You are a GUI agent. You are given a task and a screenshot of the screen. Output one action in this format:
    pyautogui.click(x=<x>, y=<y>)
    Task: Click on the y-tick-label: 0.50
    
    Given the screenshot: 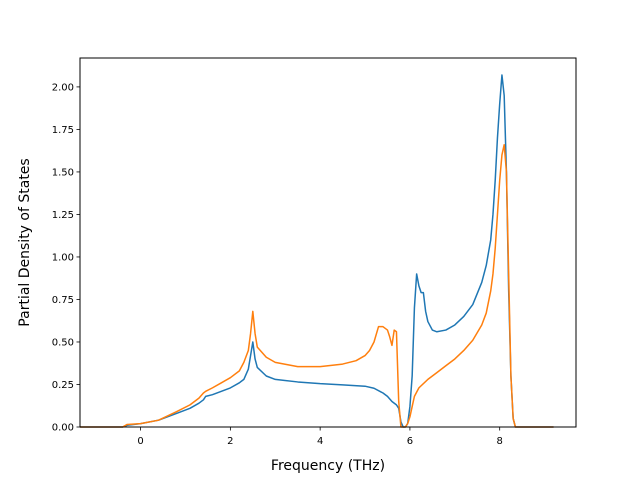 What is the action you would take?
    pyautogui.click(x=63, y=342)
    